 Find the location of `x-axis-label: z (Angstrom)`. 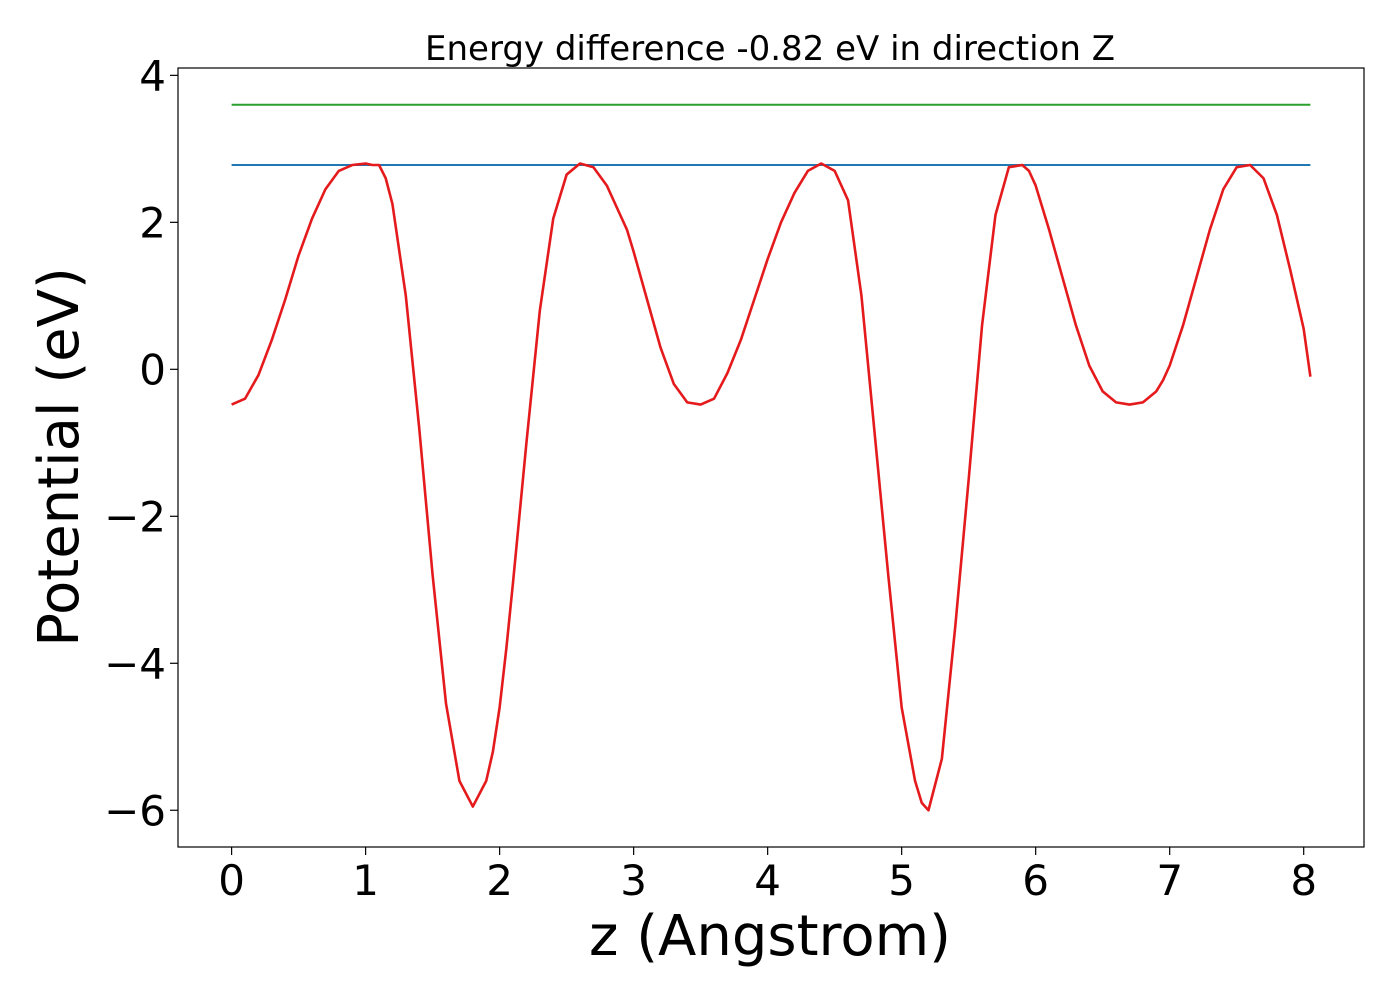

x-axis-label: z (Angstrom) is located at coordinates (770, 936).